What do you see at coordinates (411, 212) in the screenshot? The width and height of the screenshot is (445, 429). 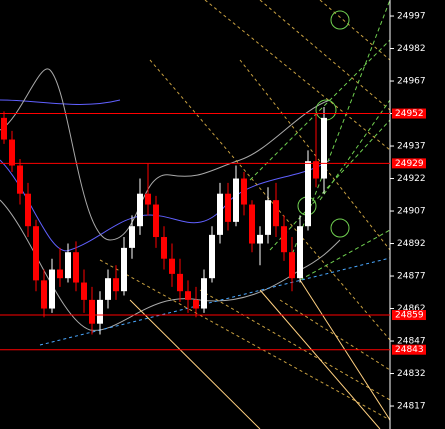 I see `y-tick-label: 24907` at bounding box center [411, 212].